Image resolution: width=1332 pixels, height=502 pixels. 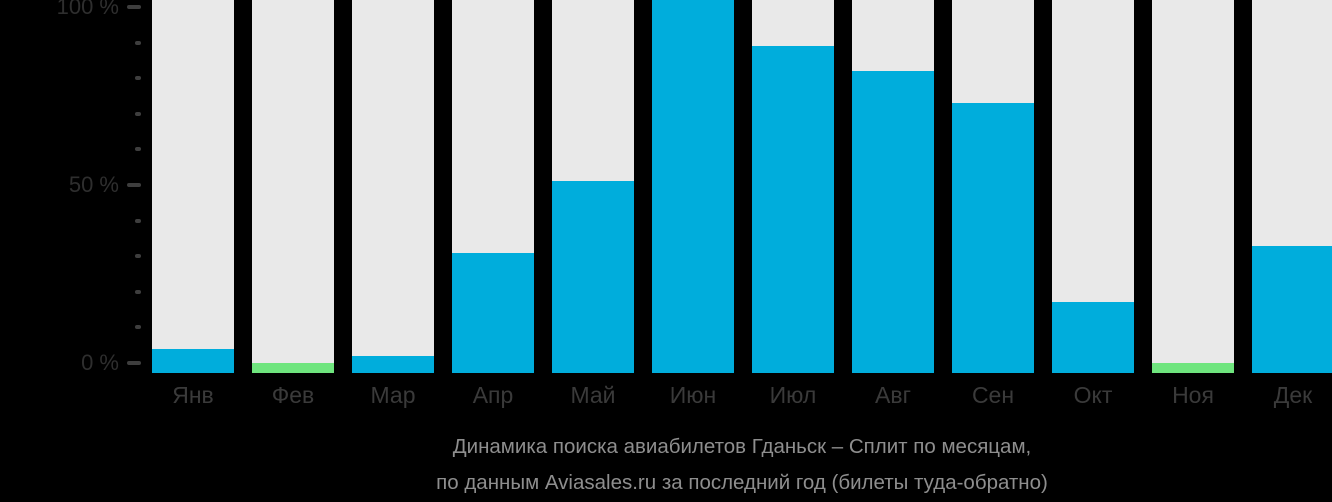 I want to click on month-label: Янв, so click(x=193, y=395).